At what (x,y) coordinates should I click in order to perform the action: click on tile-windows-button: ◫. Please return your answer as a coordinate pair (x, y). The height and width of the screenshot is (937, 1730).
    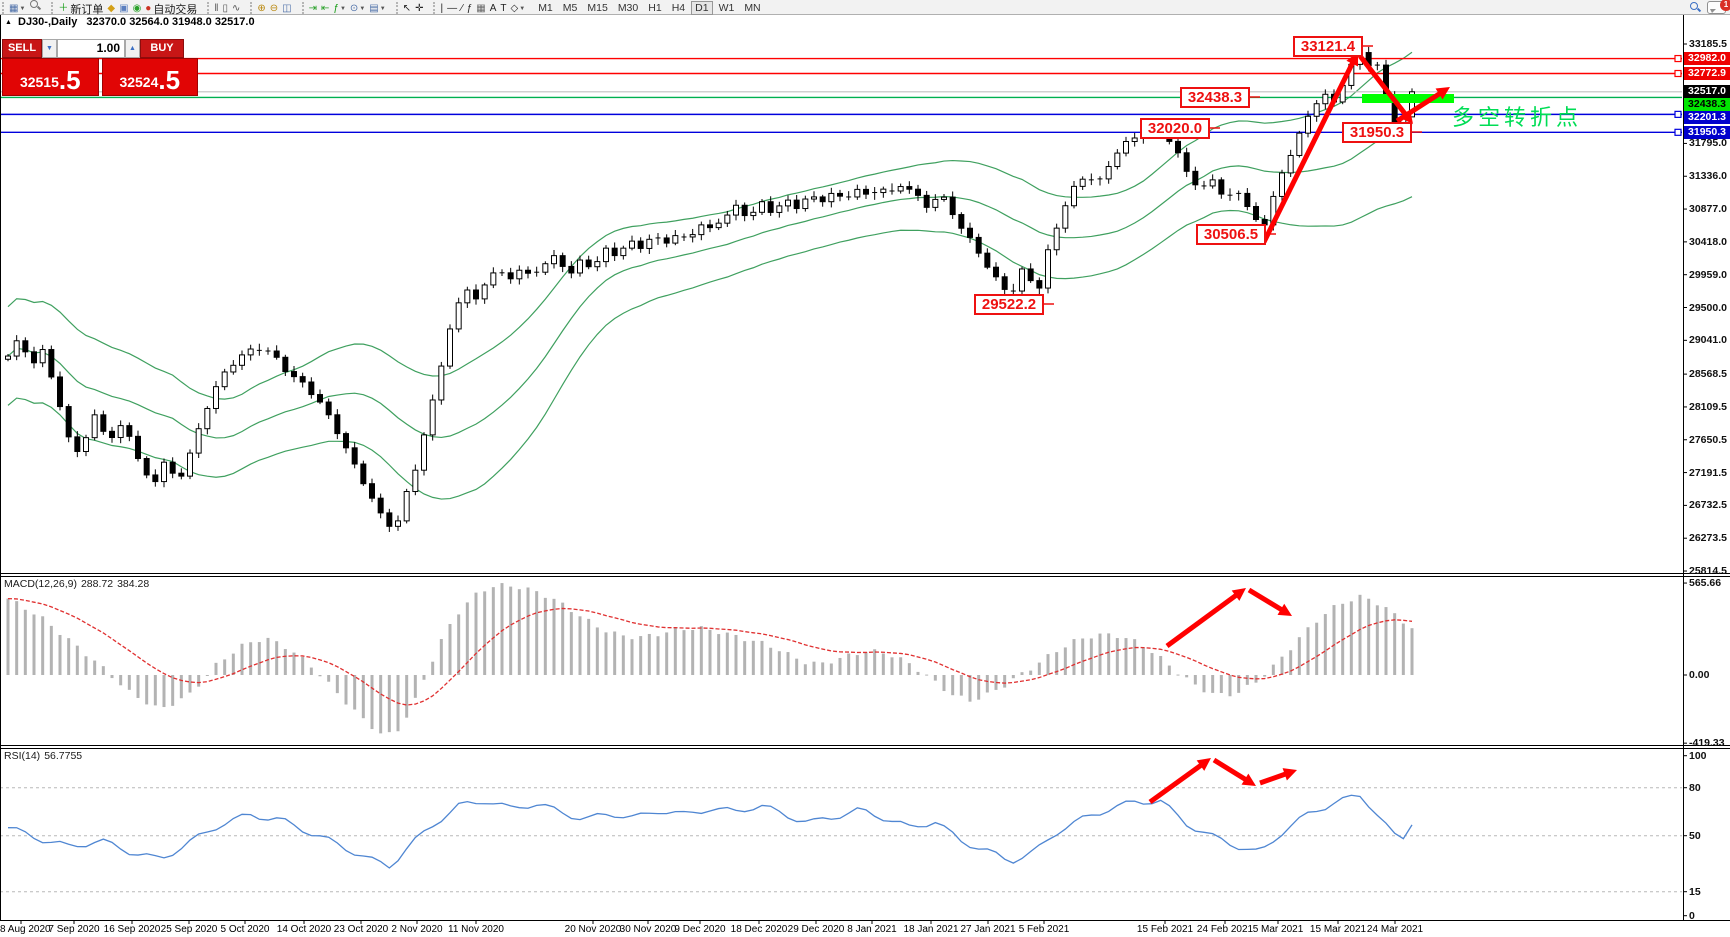
    Looking at the image, I should click on (286, 9).